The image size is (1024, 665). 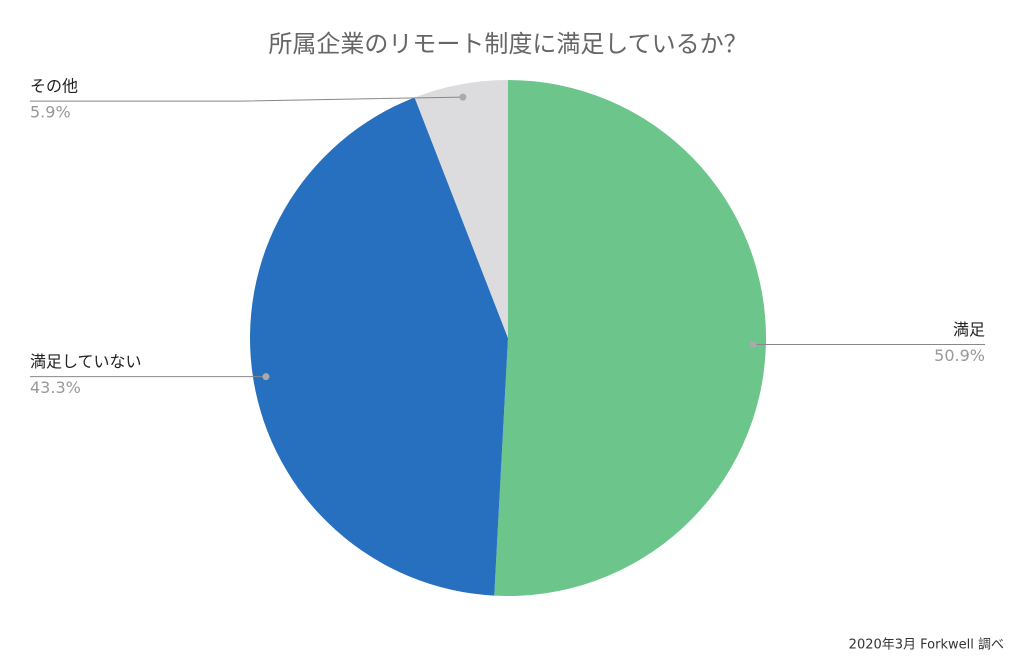 What do you see at coordinates (926, 645) in the screenshot?
I see `source-note: 2020年3月 Forkwell 調べ` at bounding box center [926, 645].